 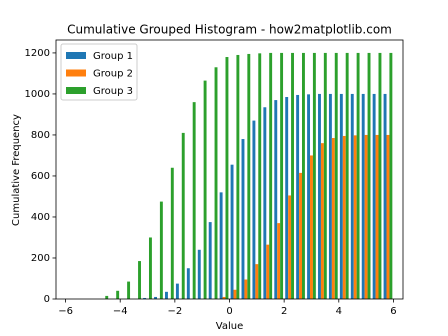 I want to click on y-tick-label: 200, so click(x=40, y=258).